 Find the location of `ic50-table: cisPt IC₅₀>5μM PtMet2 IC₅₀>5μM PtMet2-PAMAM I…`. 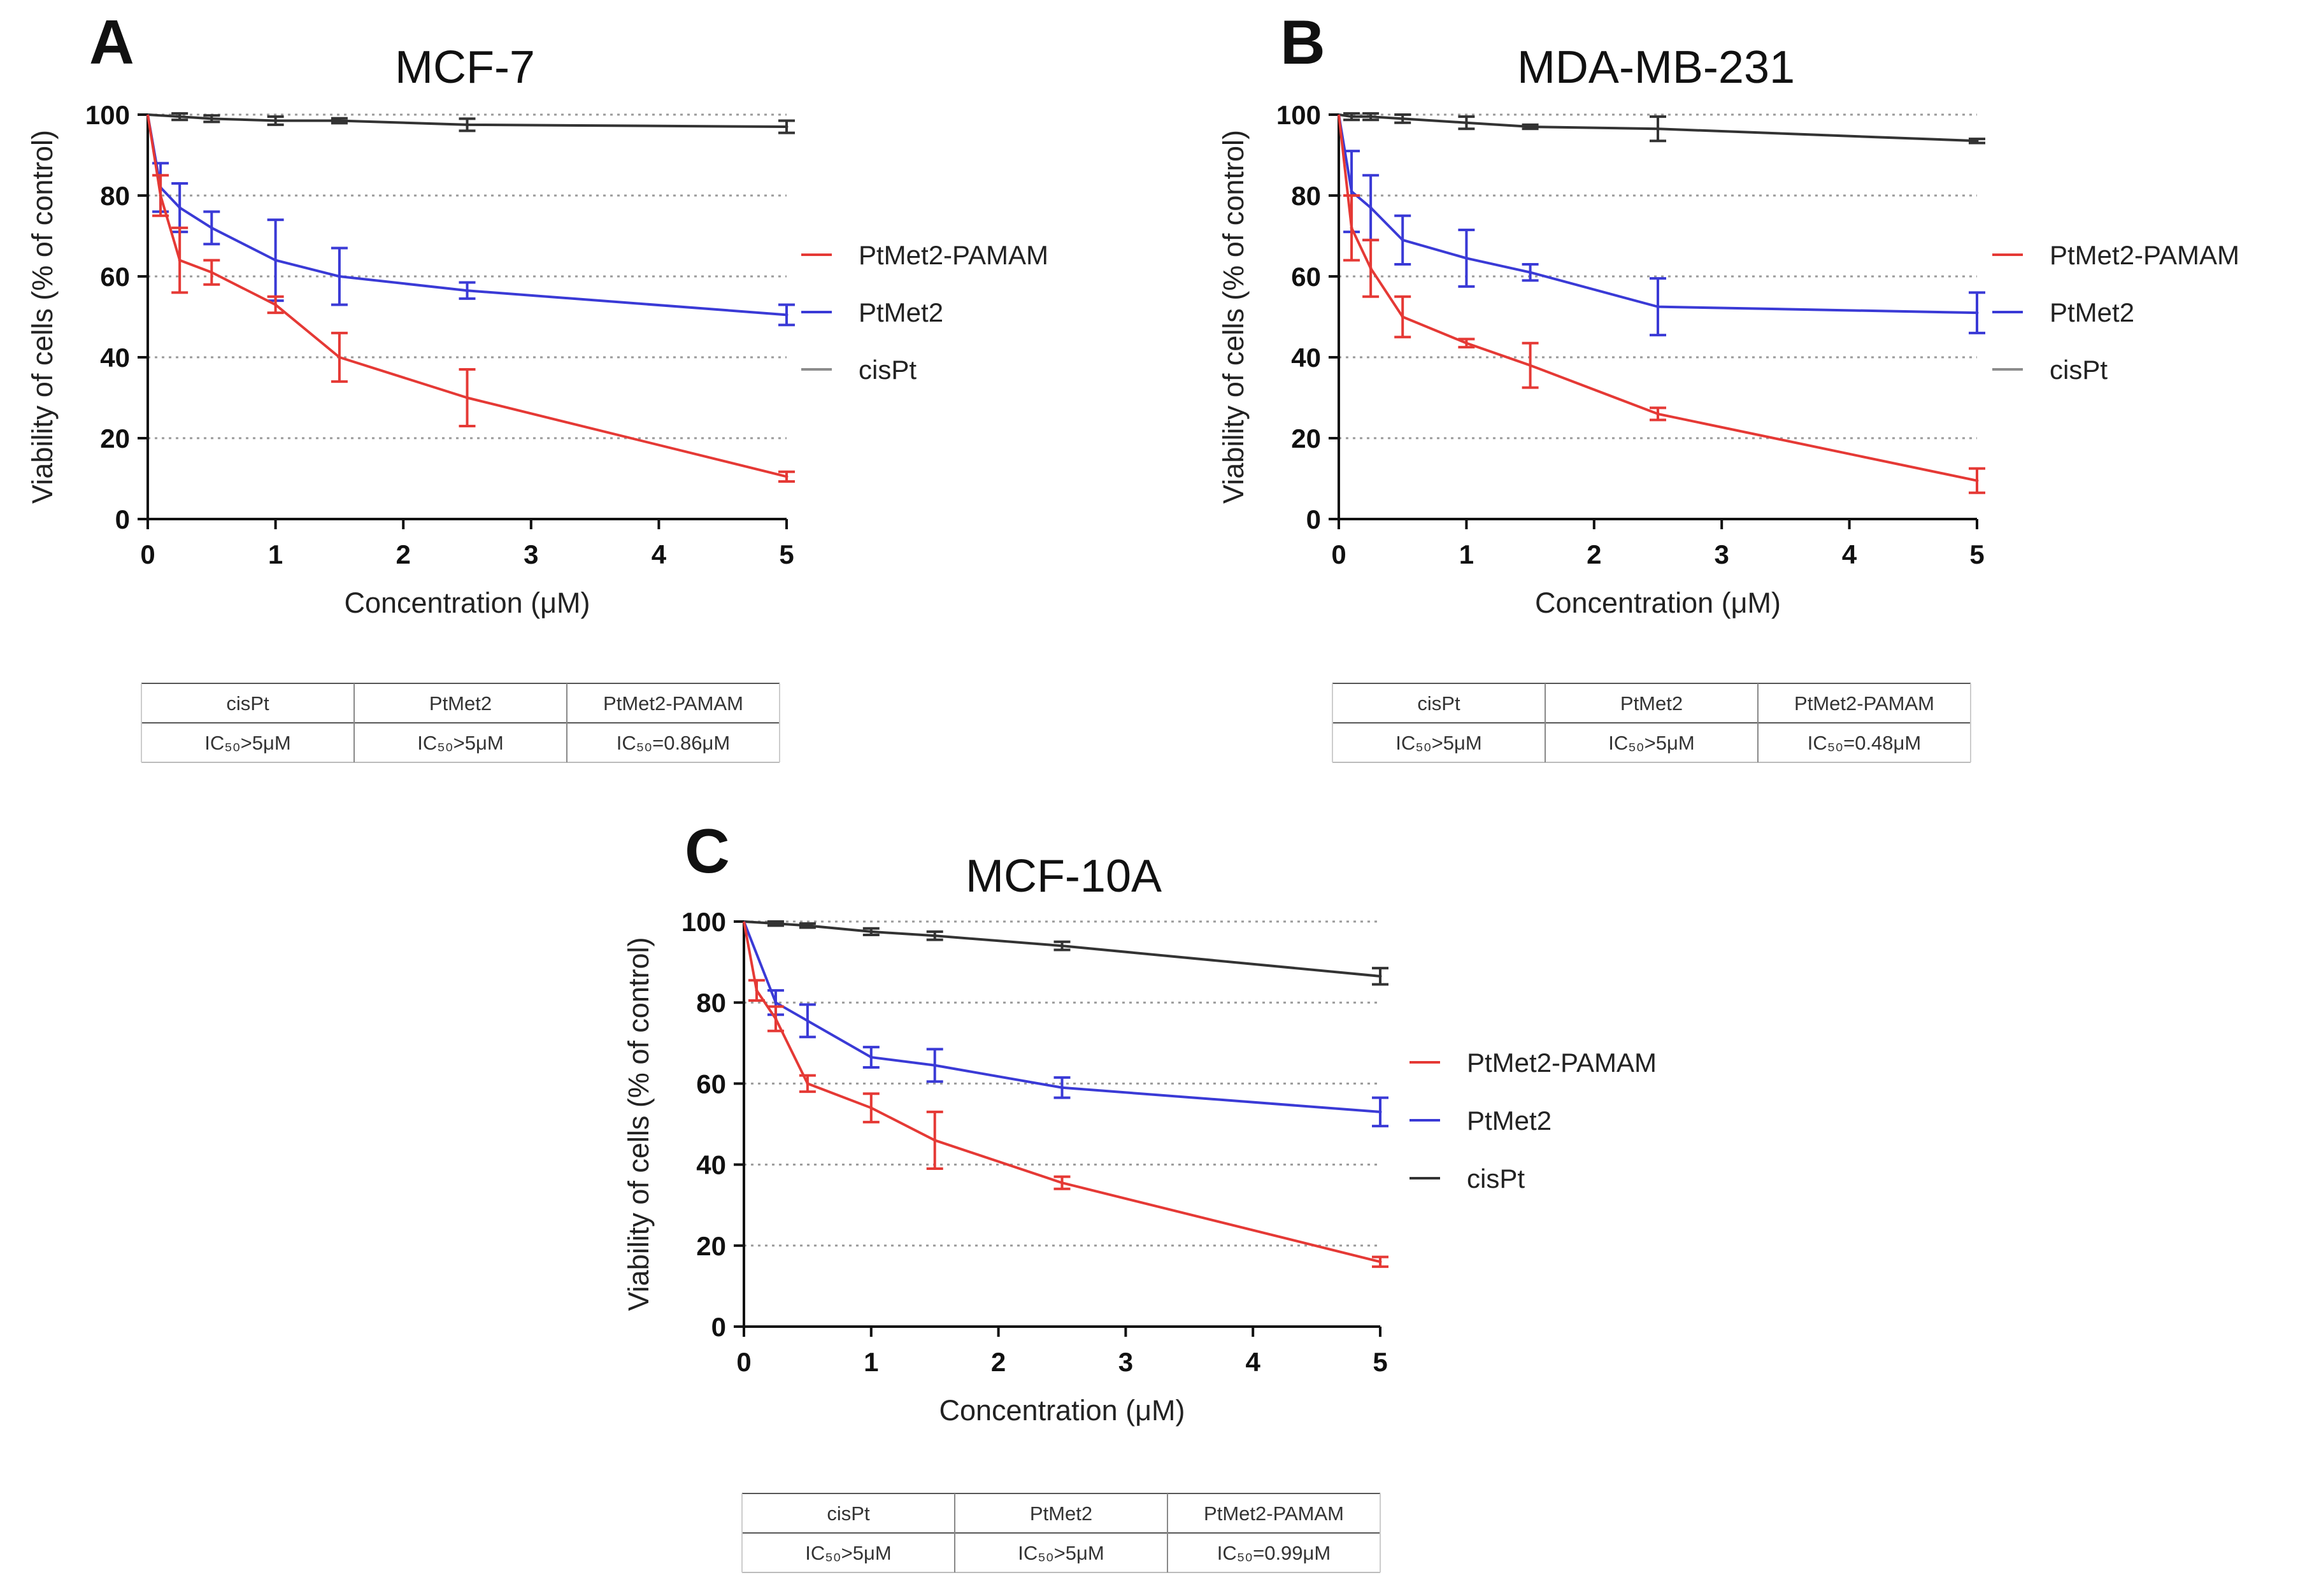

ic50-table: cisPt IC₅₀>5μM PtMet2 IC₅₀>5μM PtMet2-PAMAM I… is located at coordinates (460, 723).